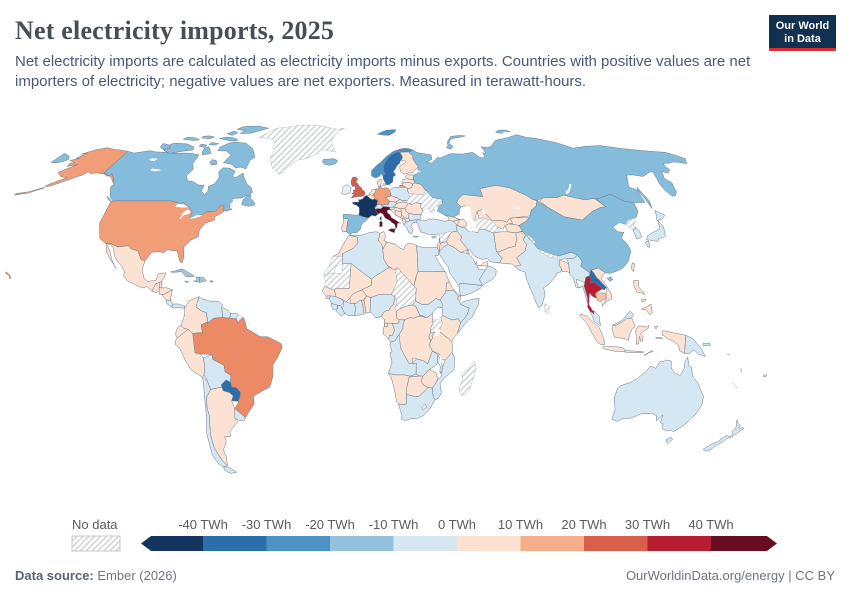  Describe the element at coordinates (520, 524) in the screenshot. I see `svg-text: 10 TWh` at that location.